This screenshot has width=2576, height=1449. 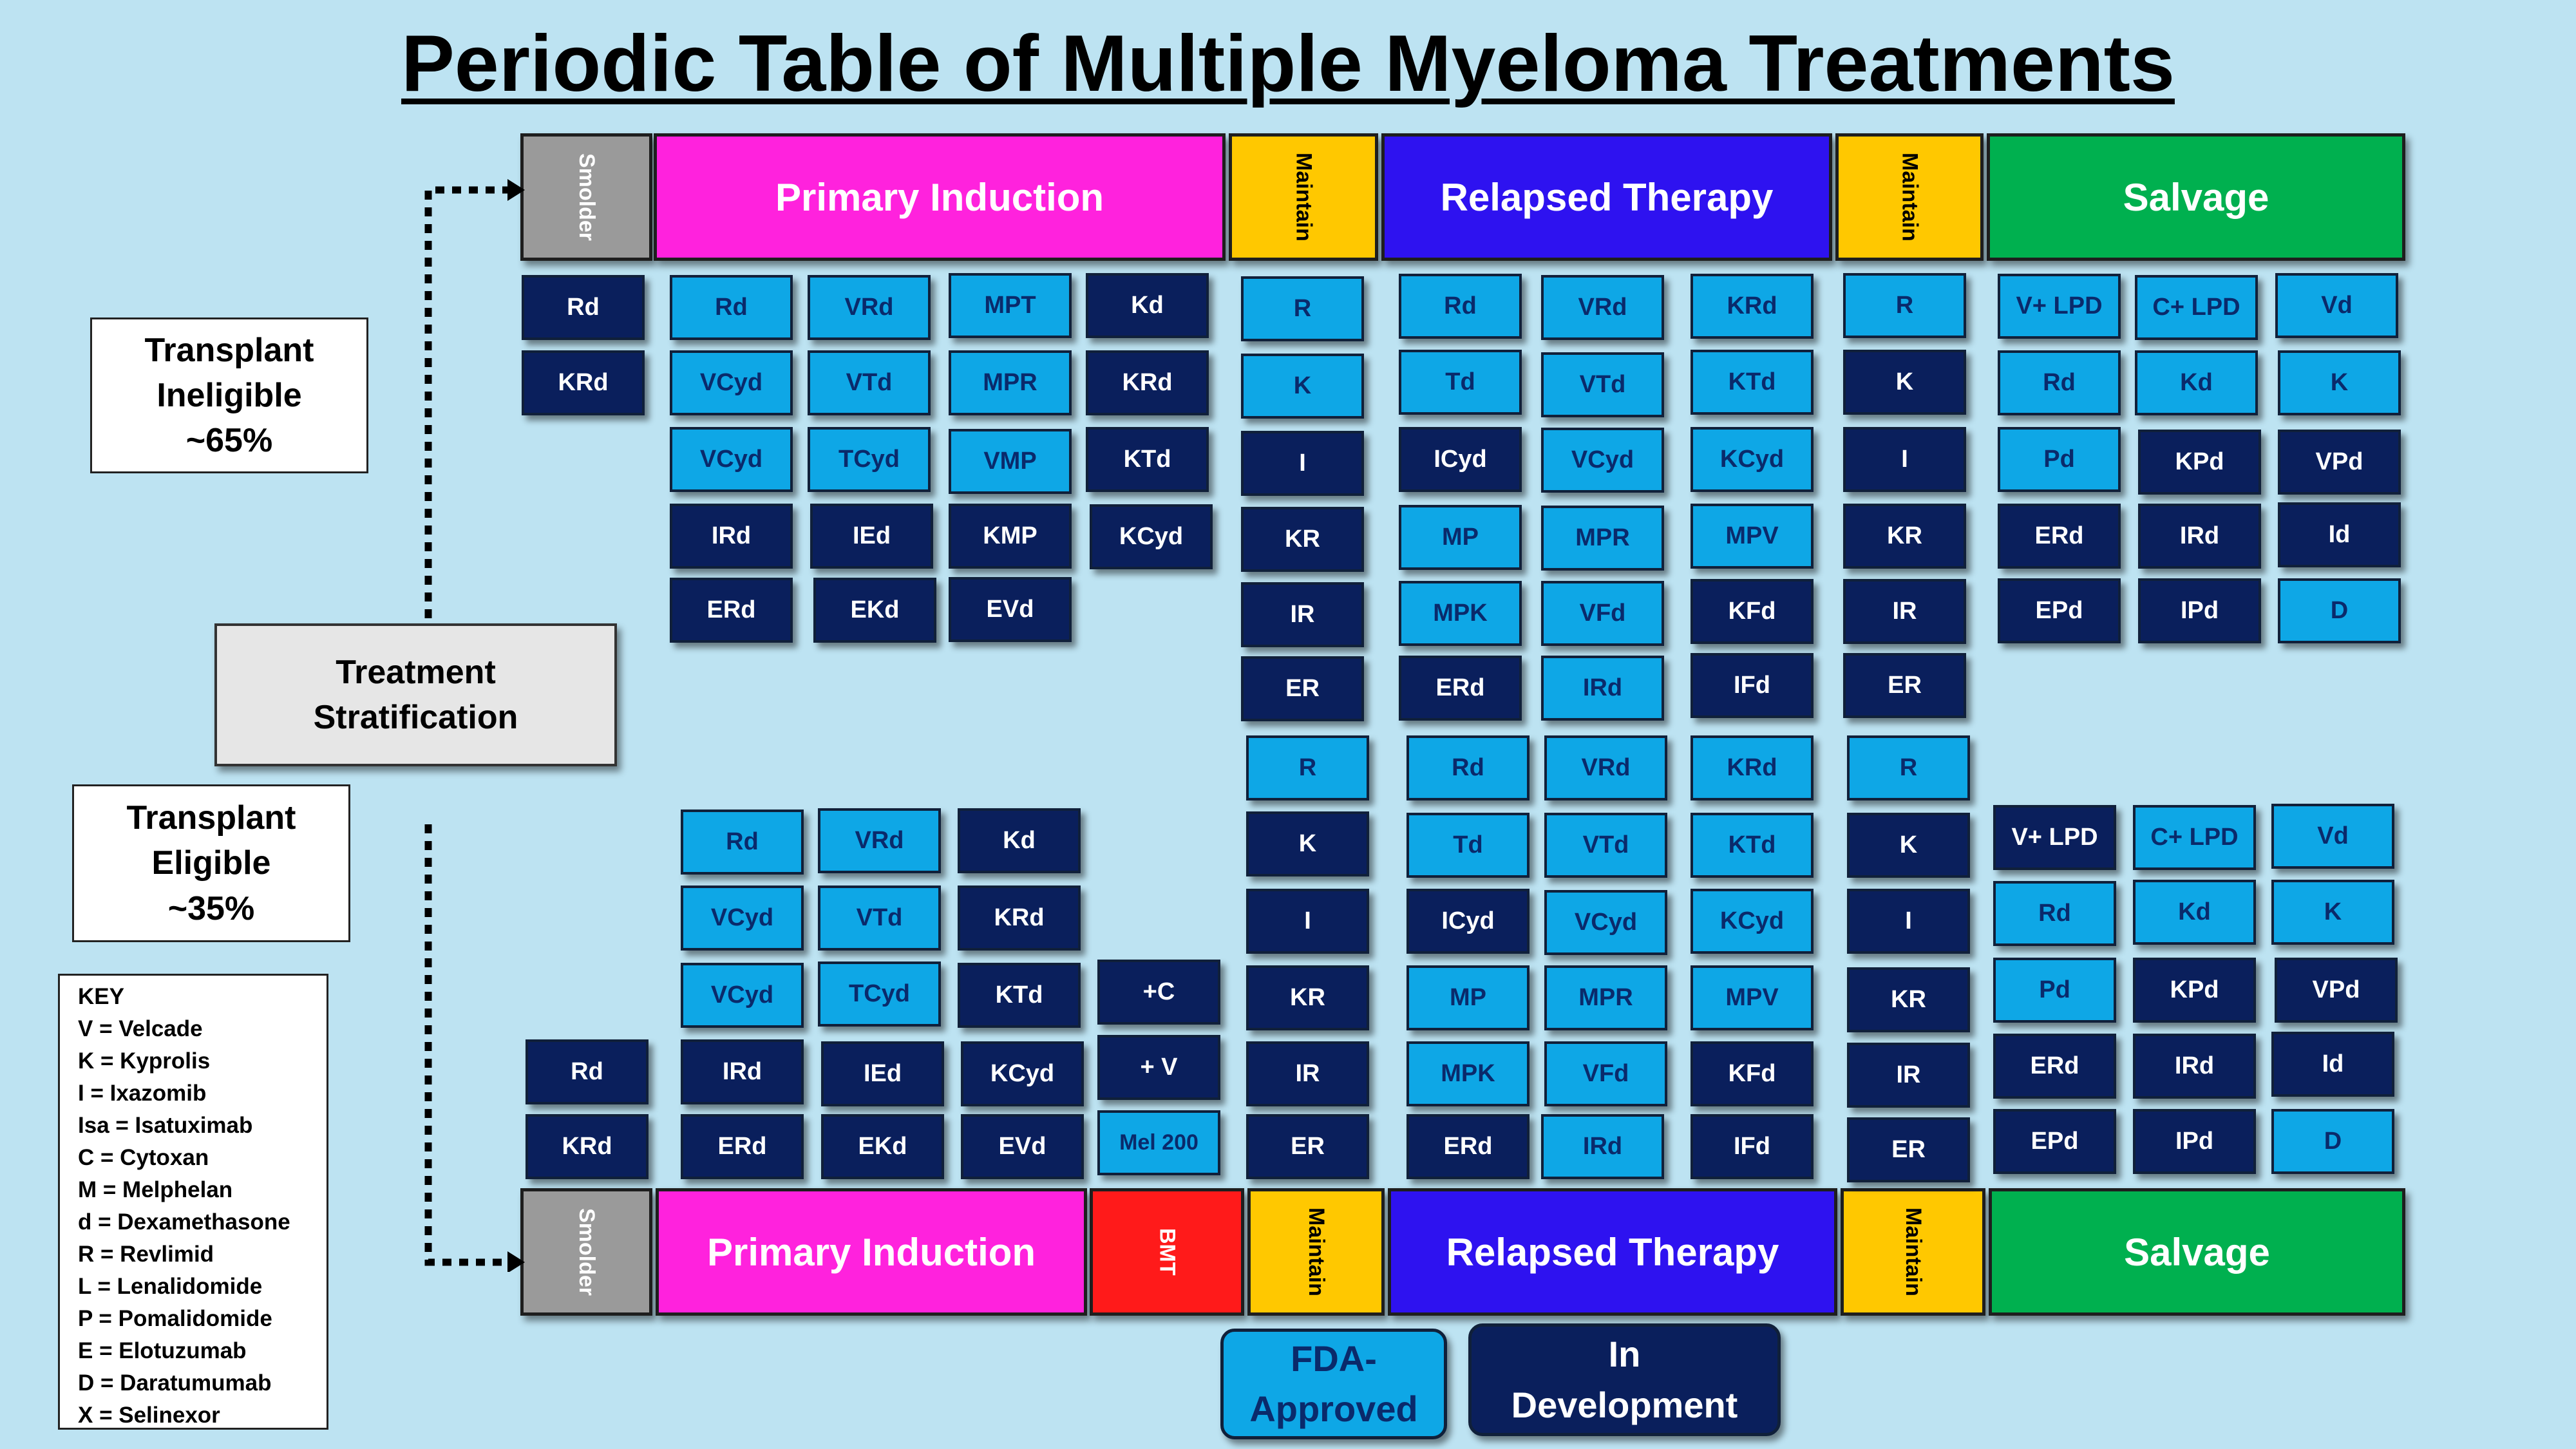 I want to click on header-label: Primary Induction, so click(x=871, y=1252).